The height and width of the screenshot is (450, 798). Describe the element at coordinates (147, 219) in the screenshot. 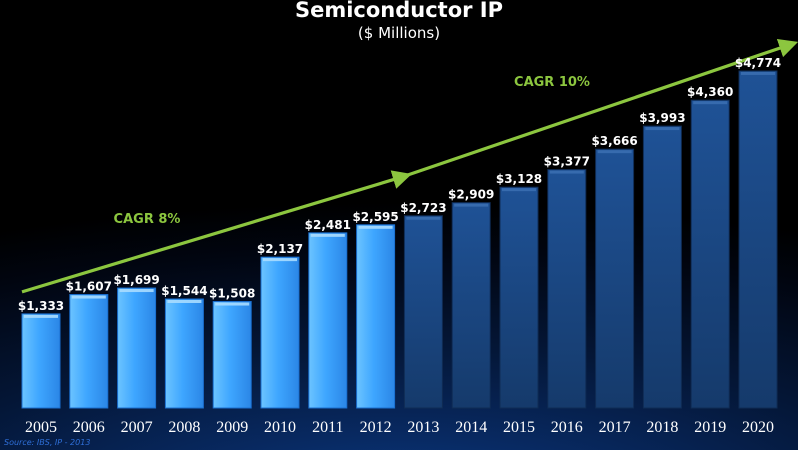

I see `cagr-8-annotation: CAGR 8%` at that location.